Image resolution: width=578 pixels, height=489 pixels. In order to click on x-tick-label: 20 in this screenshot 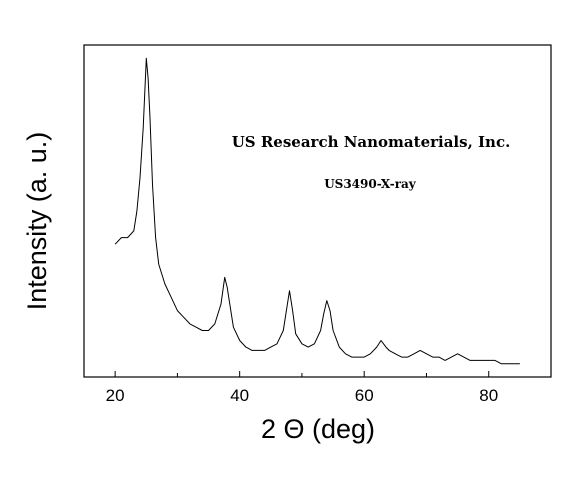, I will do `click(115, 395)`.